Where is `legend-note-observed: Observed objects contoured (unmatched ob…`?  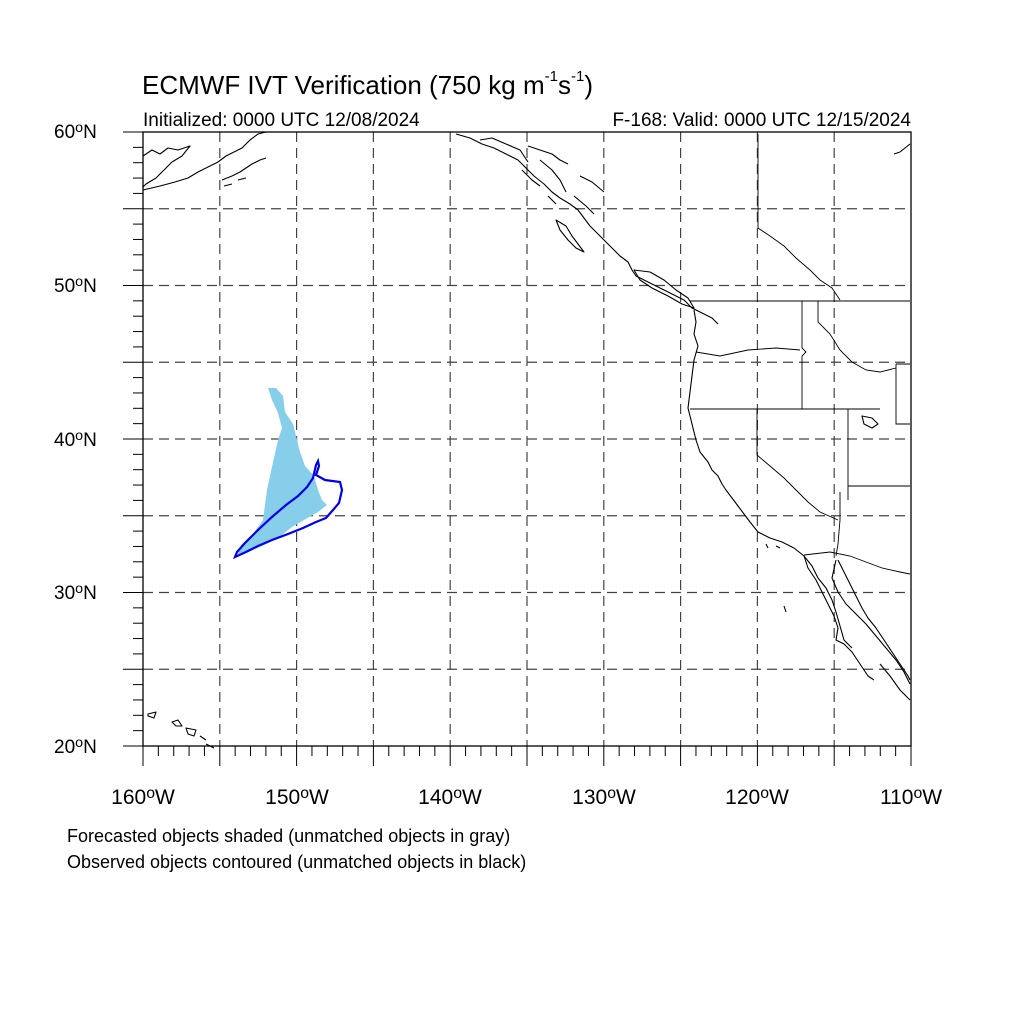
legend-note-observed: Observed objects contoured (unmatched ob… is located at coordinates (297, 862).